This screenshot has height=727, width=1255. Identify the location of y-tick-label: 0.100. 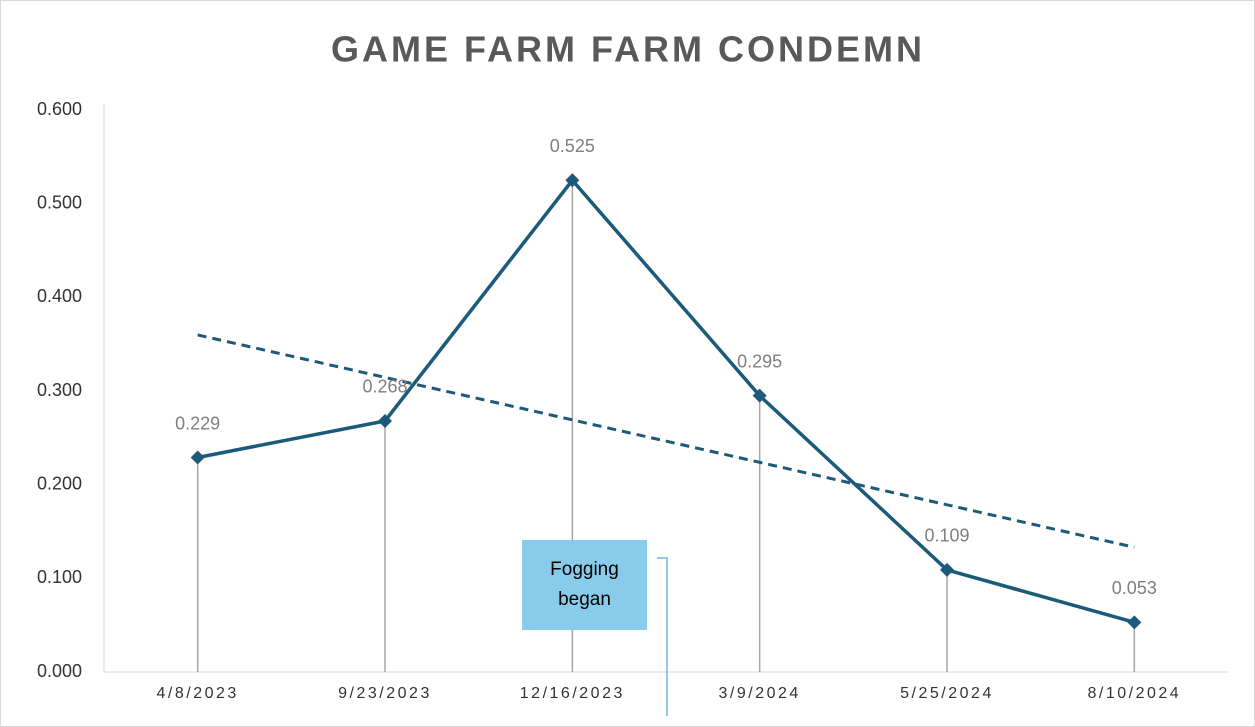
(59, 577).